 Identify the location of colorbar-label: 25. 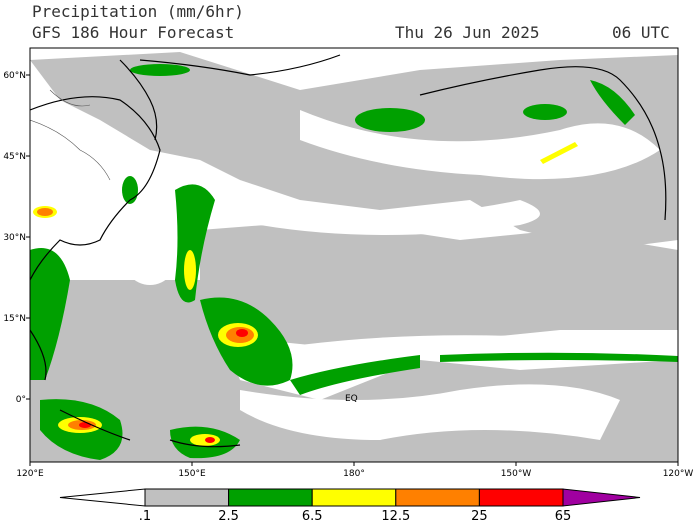
(479, 516).